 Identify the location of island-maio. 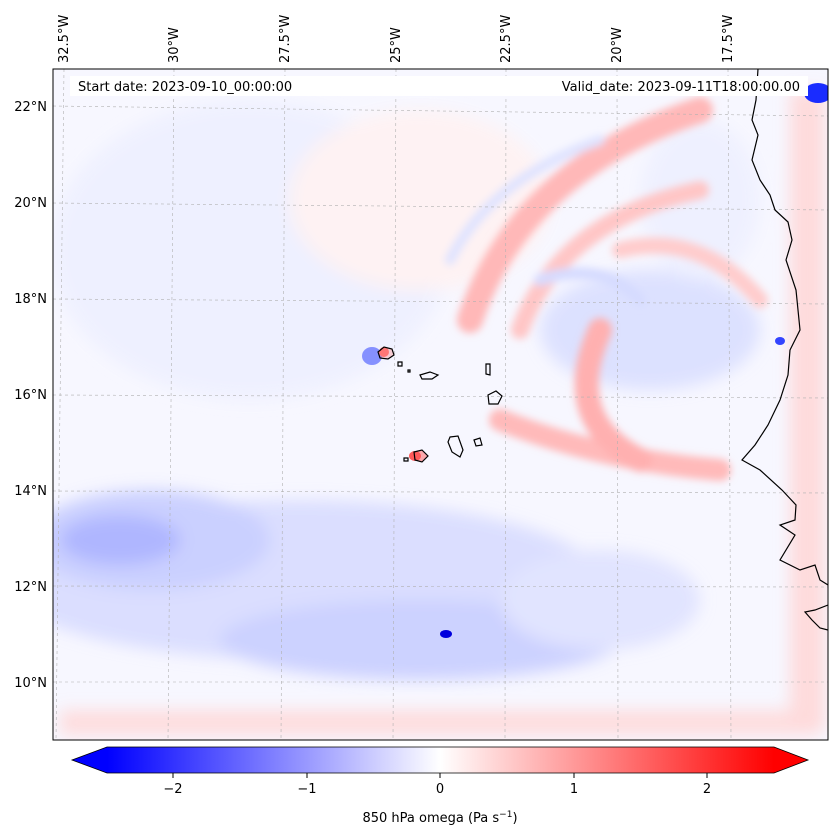
(478, 442).